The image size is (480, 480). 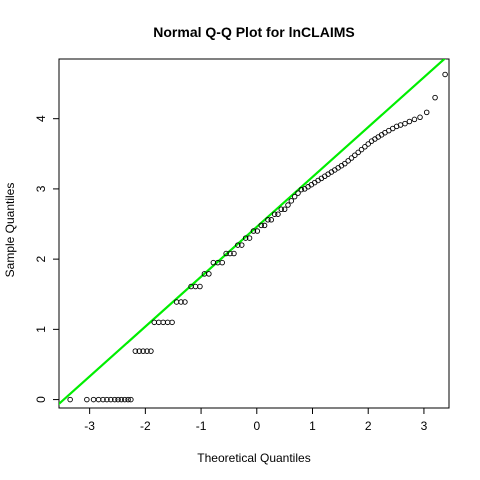 What do you see at coordinates (41, 399) in the screenshot?
I see `y-tick-label: 0` at bounding box center [41, 399].